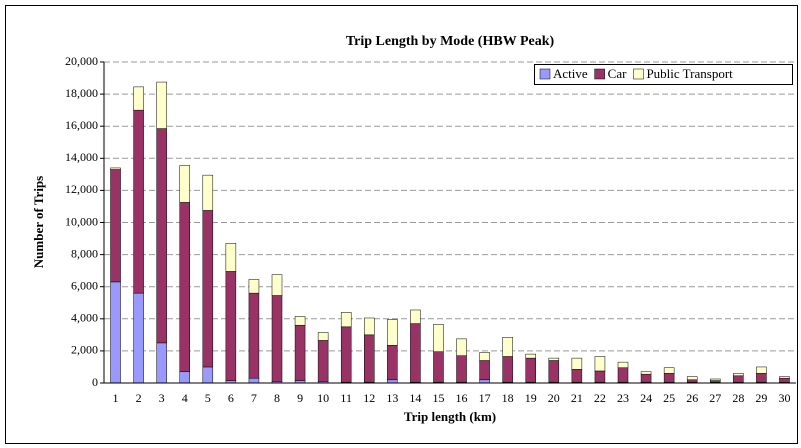 The width and height of the screenshot is (801, 448). Describe the element at coordinates (577, 398) in the screenshot. I see `x-tick-label: 21` at that location.